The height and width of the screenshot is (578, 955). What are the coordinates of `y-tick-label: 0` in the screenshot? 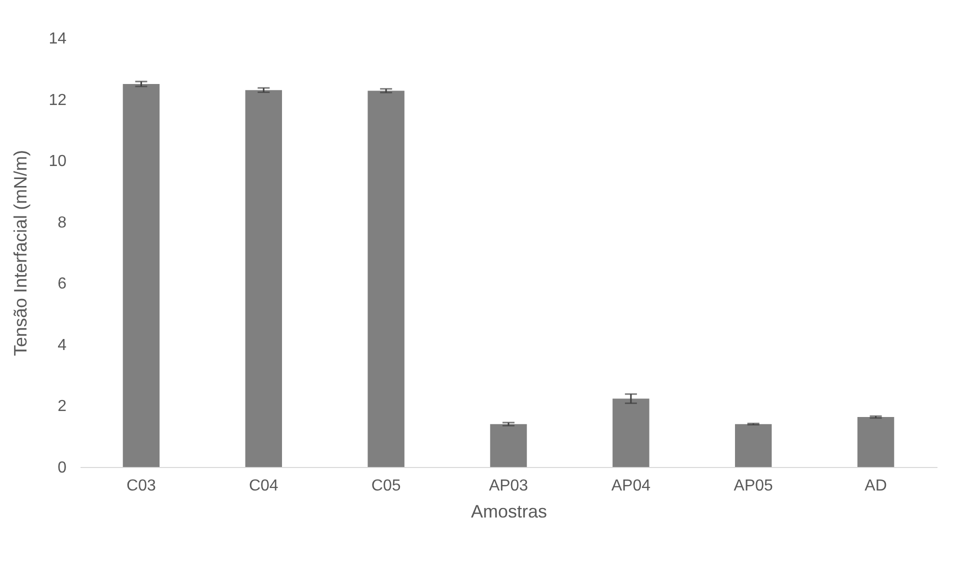 It's located at (62, 468).